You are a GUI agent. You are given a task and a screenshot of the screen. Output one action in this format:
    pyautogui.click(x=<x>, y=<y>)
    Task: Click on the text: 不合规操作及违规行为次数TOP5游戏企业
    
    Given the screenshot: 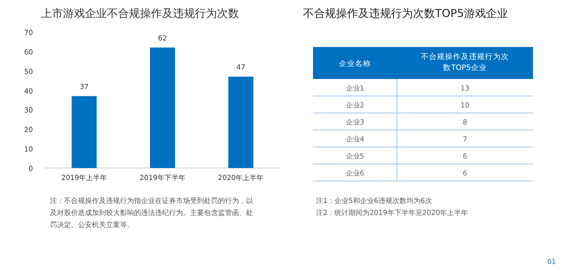 What is the action you would take?
    pyautogui.click(x=405, y=13)
    